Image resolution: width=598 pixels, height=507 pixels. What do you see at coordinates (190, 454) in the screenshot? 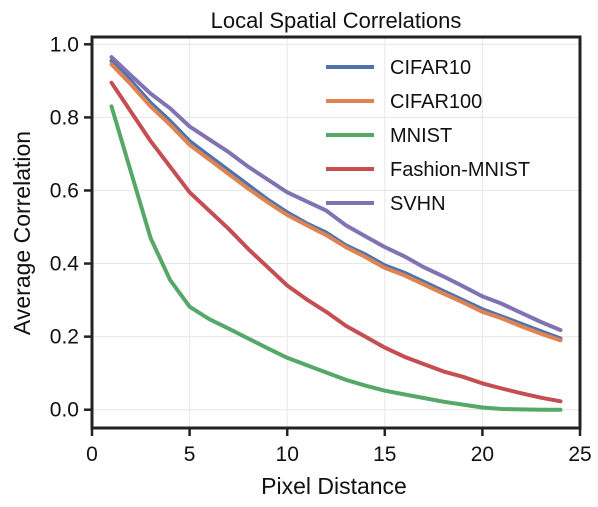
I see `x-tick-label: 5` at bounding box center [190, 454].